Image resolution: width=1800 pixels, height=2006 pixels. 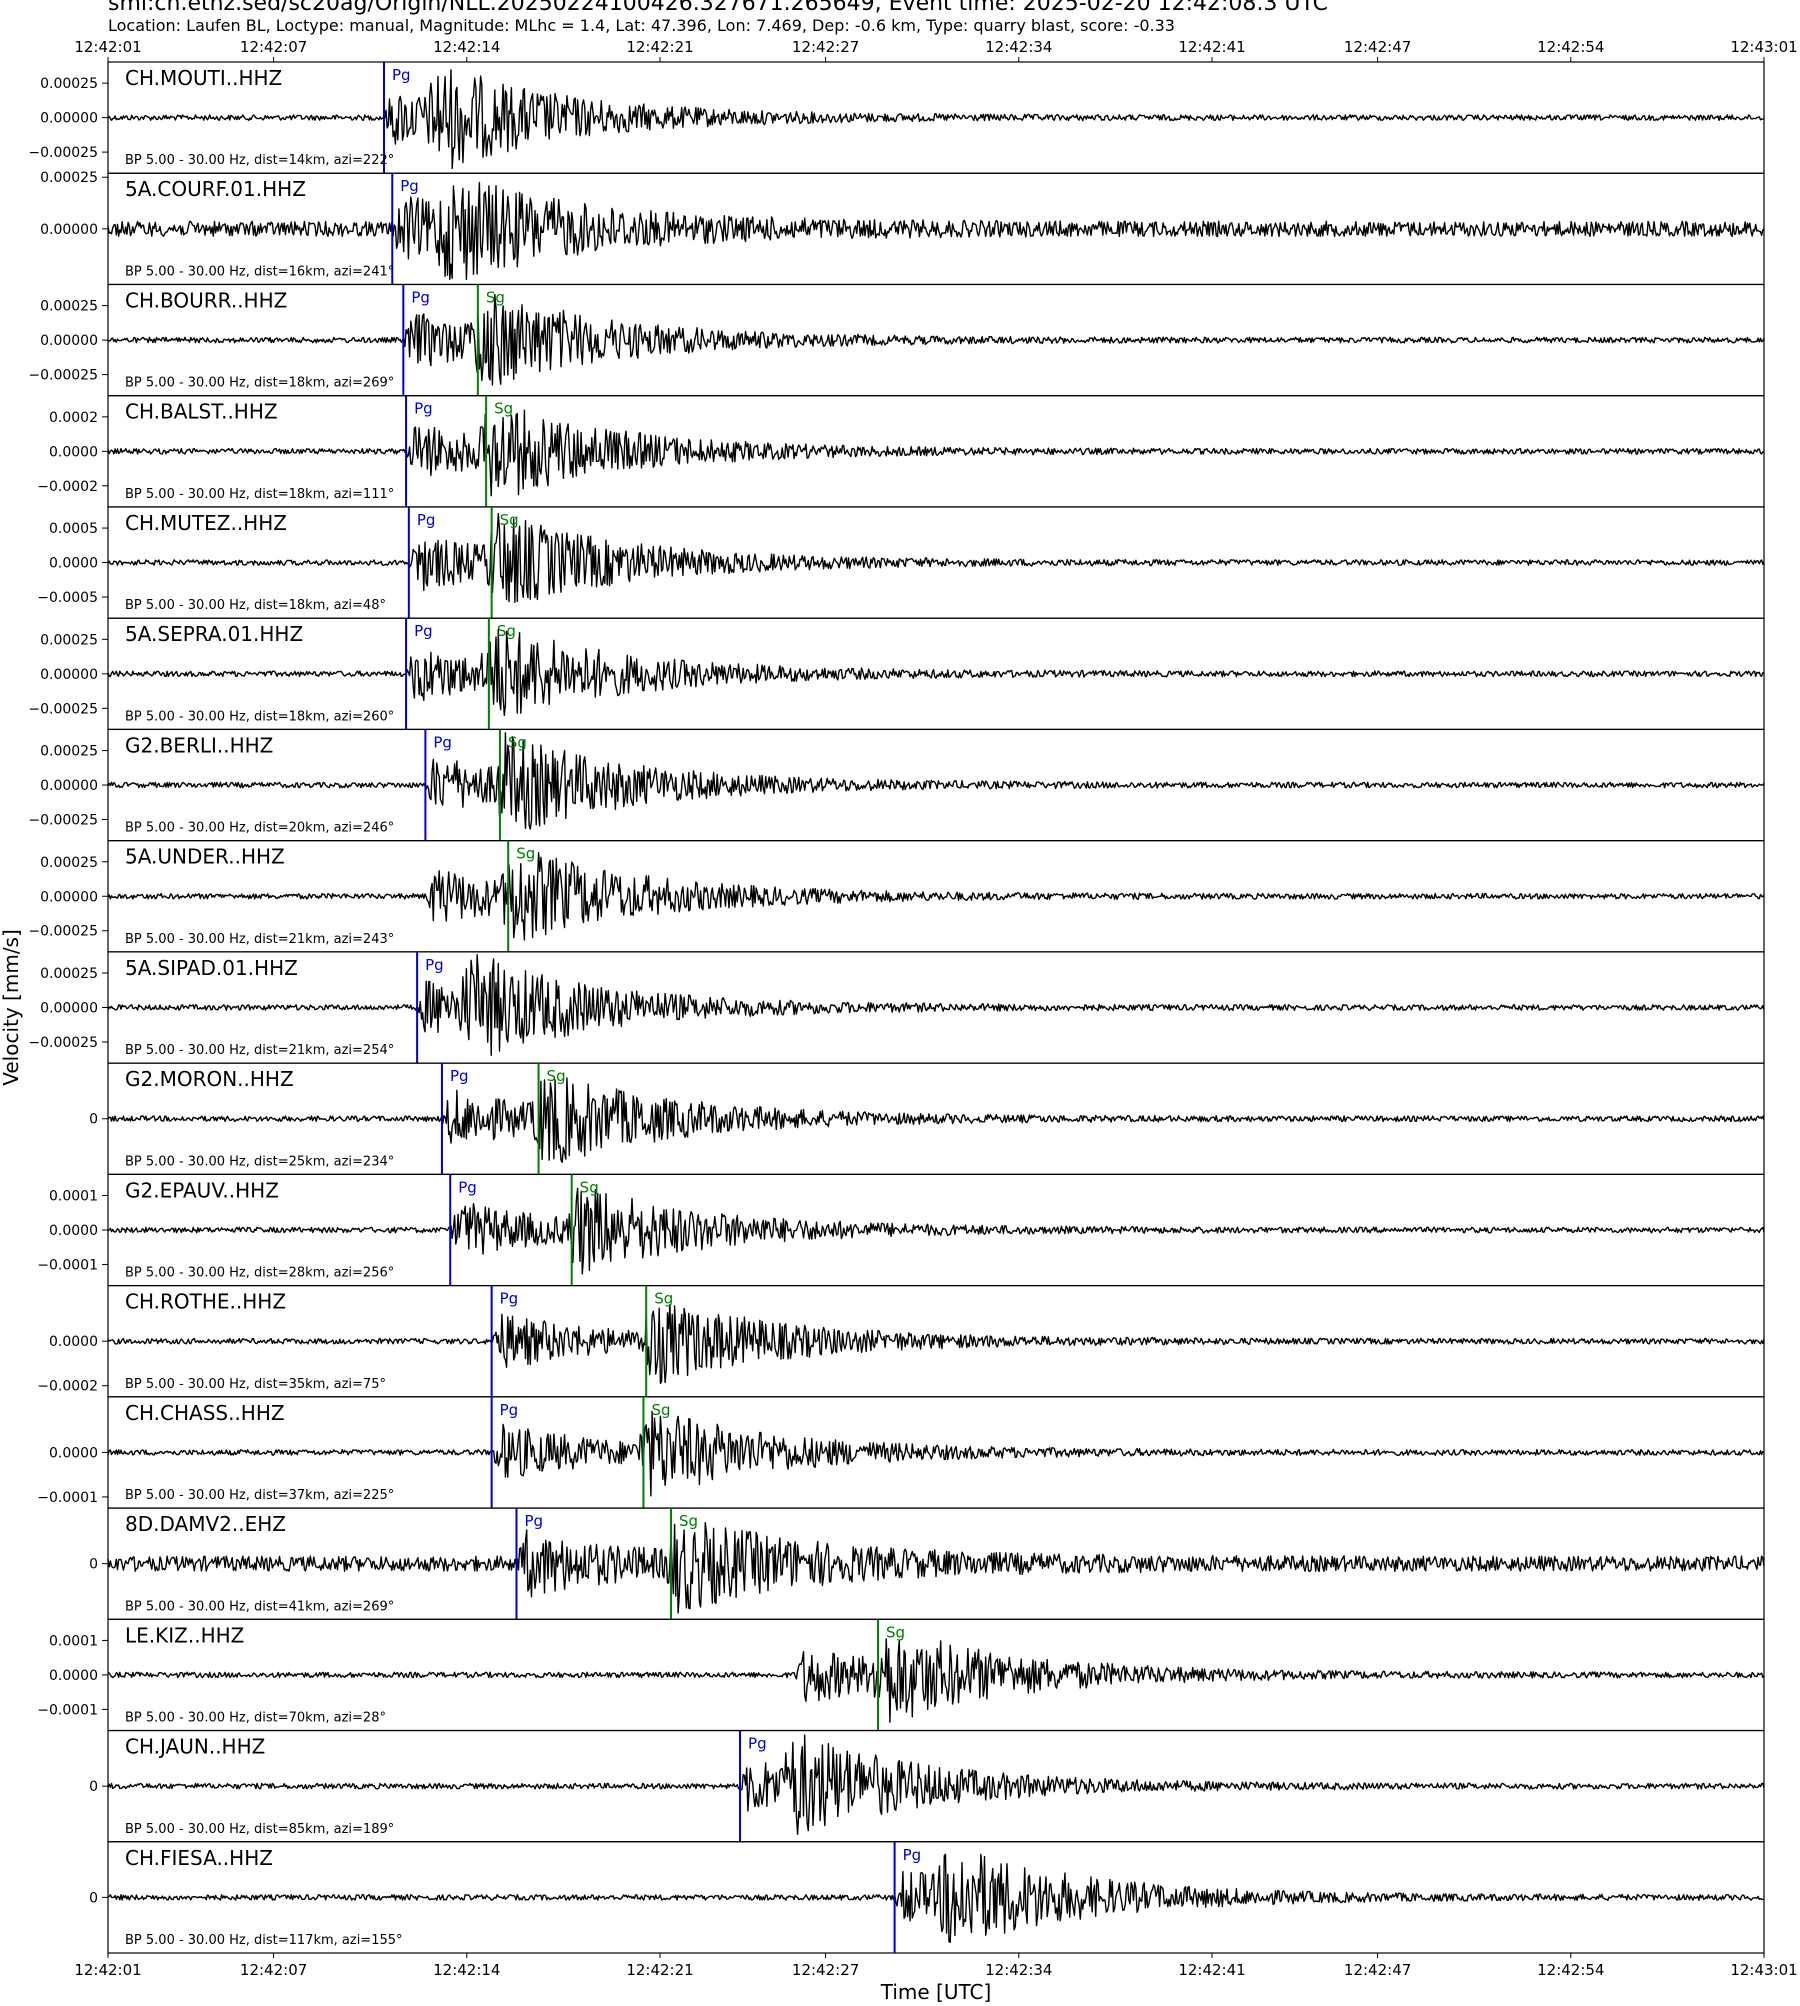 What do you see at coordinates (259, 494) in the screenshot?
I see `panel-info-label: BP 5.00 - 30.00 Hz, dist=18km, azi=111°` at bounding box center [259, 494].